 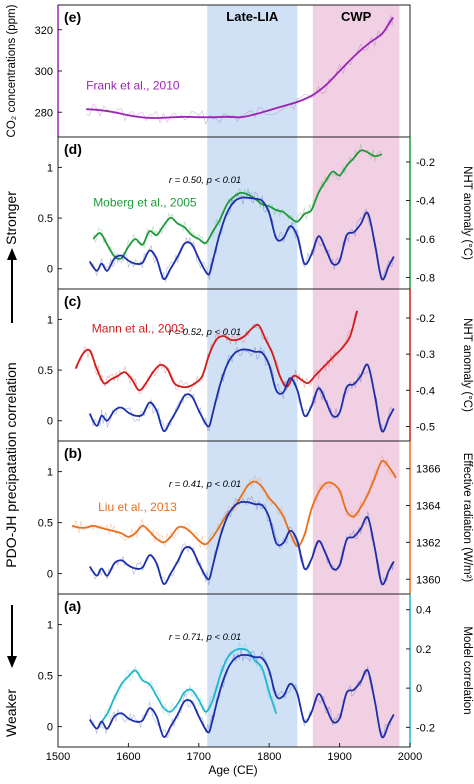 What do you see at coordinates (44, 113) in the screenshot?
I see `left-tick-label: 280` at bounding box center [44, 113].